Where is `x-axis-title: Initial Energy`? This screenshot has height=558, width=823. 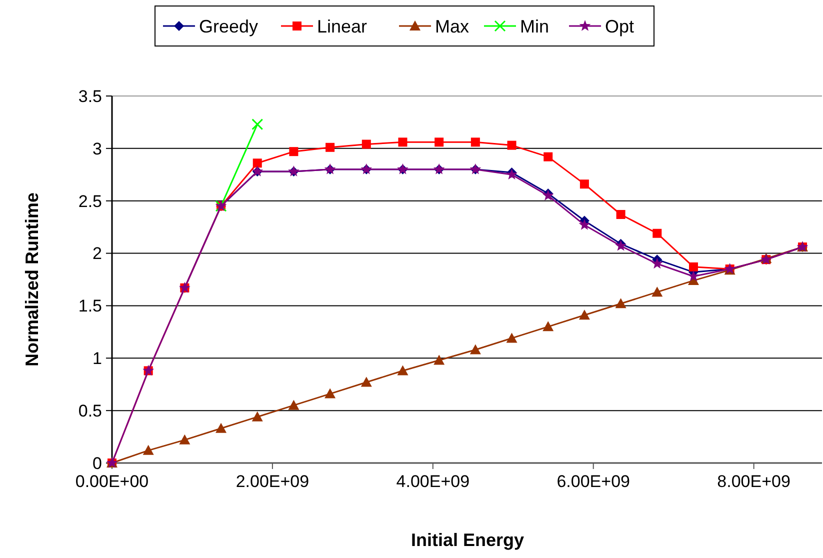 x-axis-title: Initial Energy is located at coordinates (467, 540).